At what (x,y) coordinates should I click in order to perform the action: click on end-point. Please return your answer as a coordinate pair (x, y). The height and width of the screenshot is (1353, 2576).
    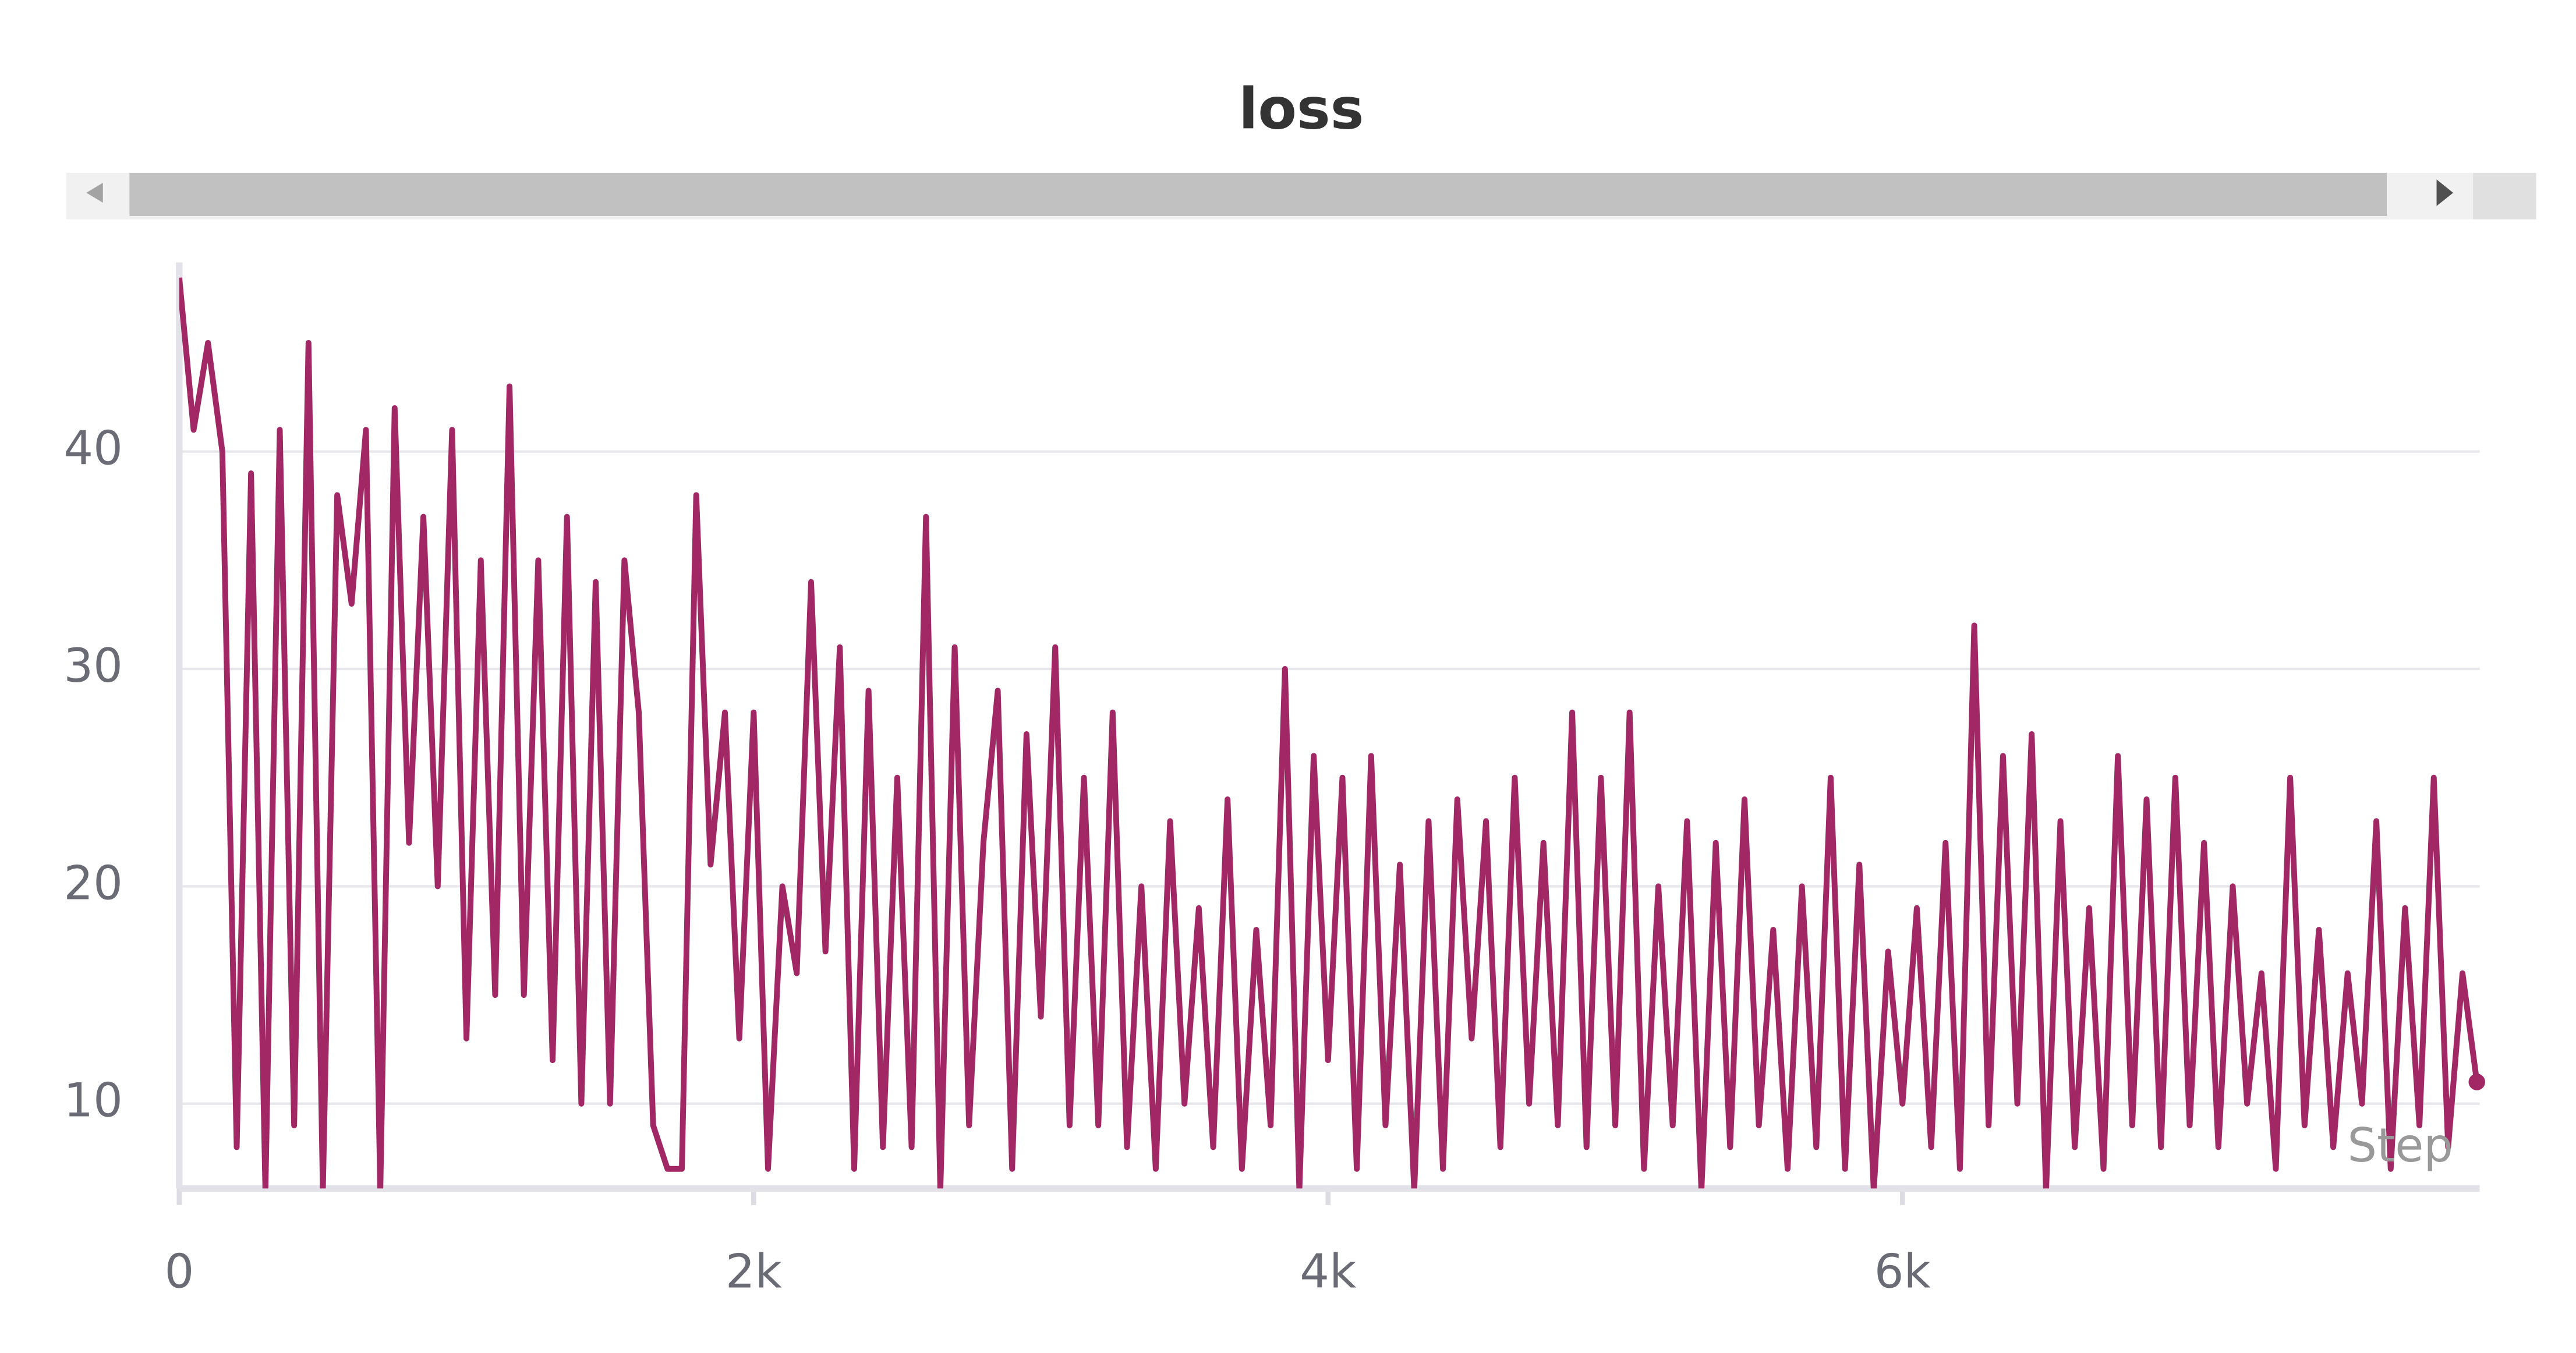
    Looking at the image, I should click on (2477, 1082).